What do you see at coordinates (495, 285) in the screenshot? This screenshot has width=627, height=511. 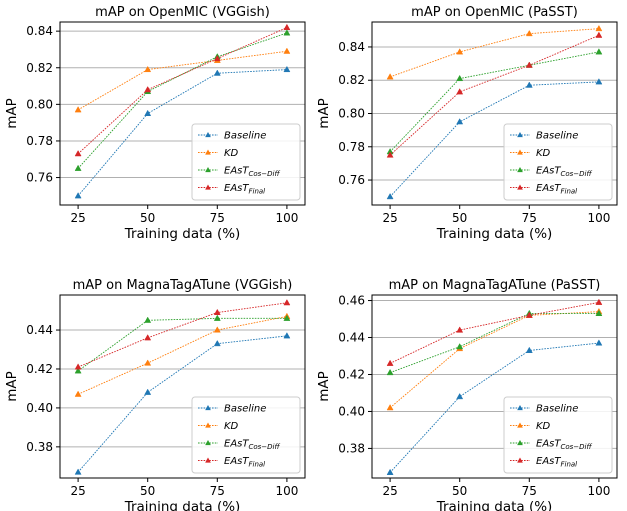 I see `chart-title: mAP on MagnaTagATune (PaSST)` at bounding box center [495, 285].